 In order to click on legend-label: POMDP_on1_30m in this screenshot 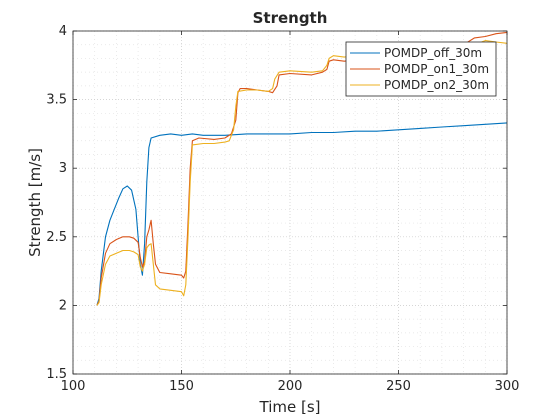, I will do `click(436, 69)`.